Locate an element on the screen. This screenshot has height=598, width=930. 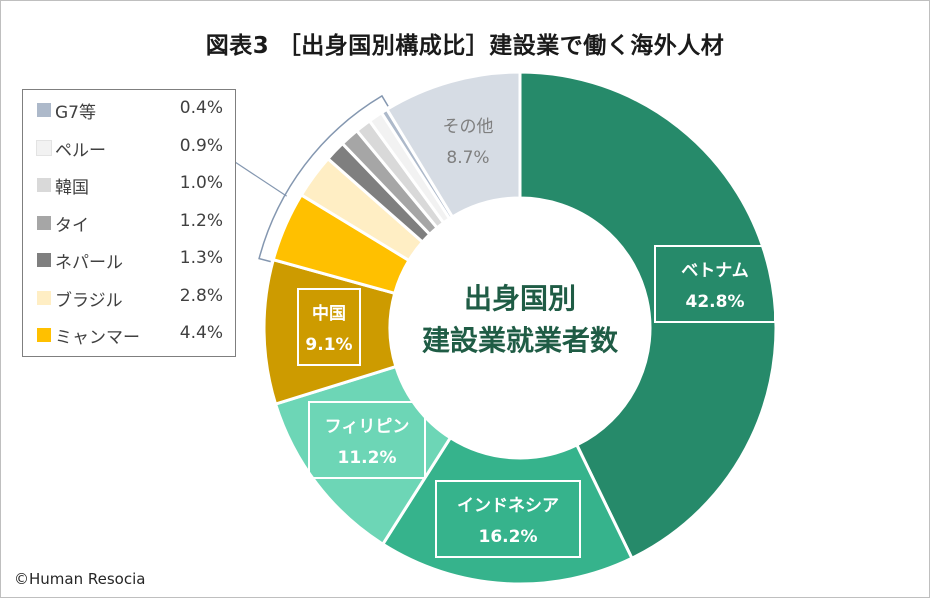
slice-label-value: 42.8% is located at coordinates (715, 302).